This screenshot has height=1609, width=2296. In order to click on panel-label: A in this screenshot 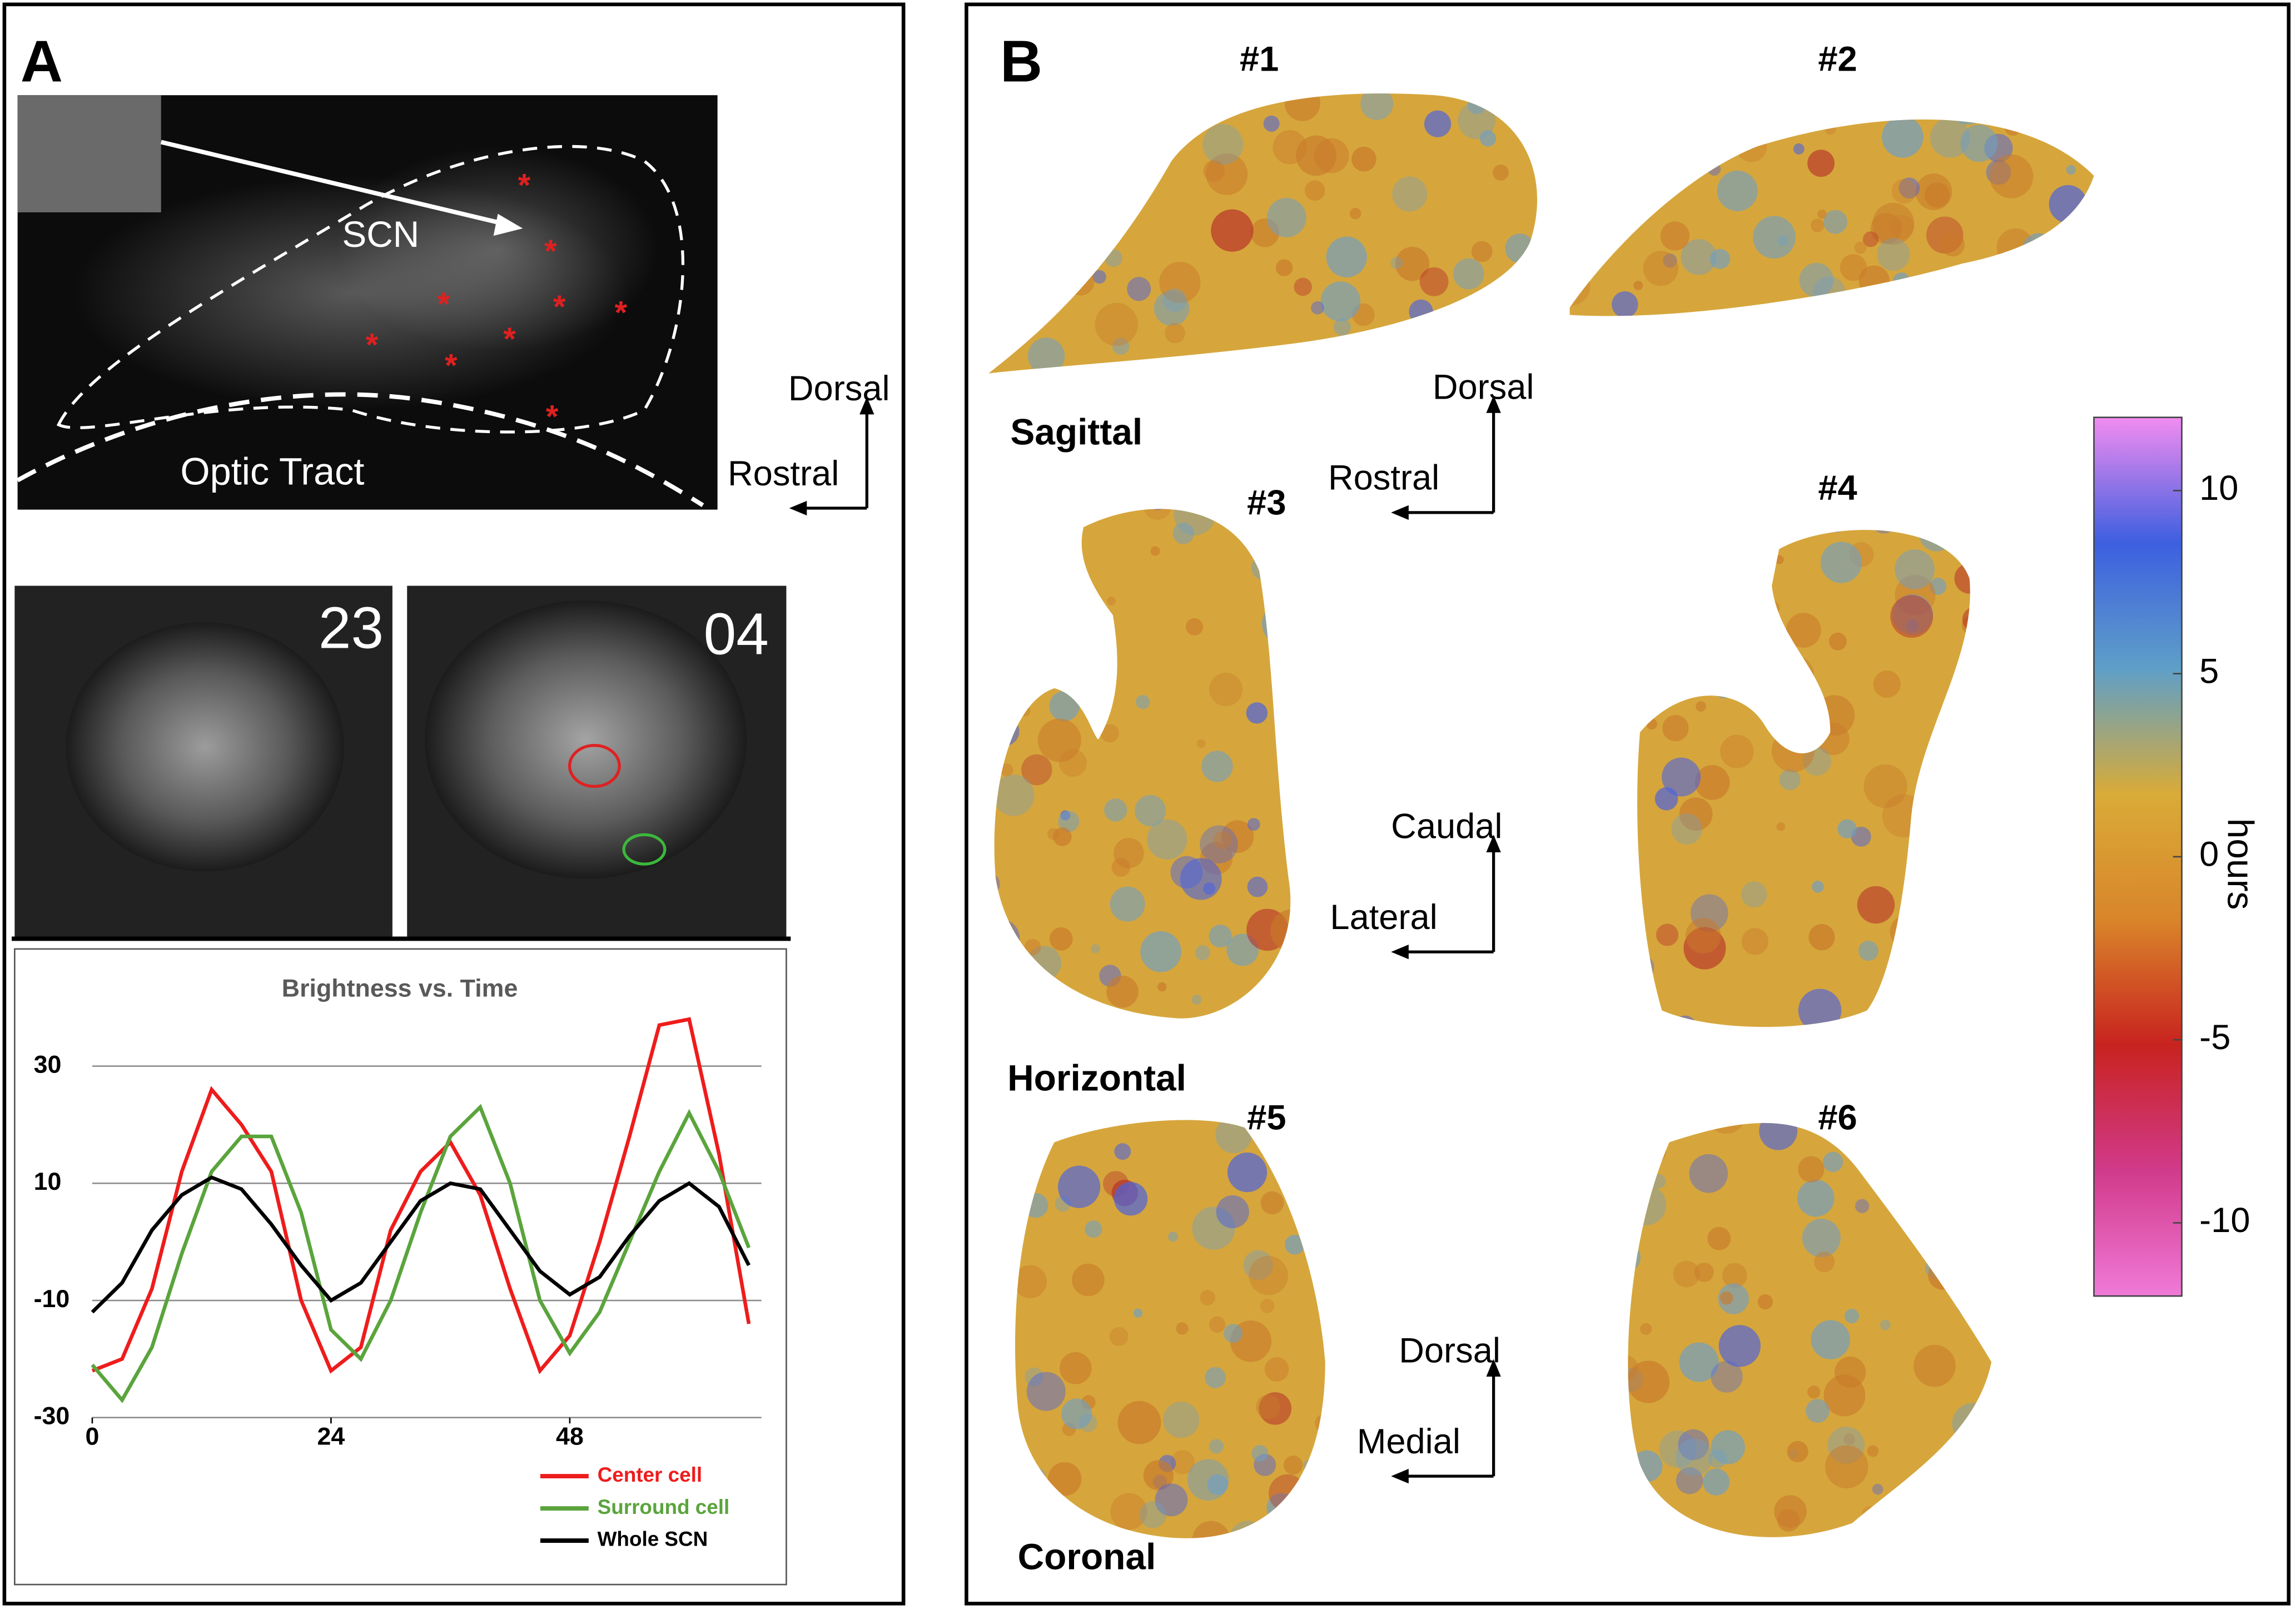, I will do `click(42, 61)`.